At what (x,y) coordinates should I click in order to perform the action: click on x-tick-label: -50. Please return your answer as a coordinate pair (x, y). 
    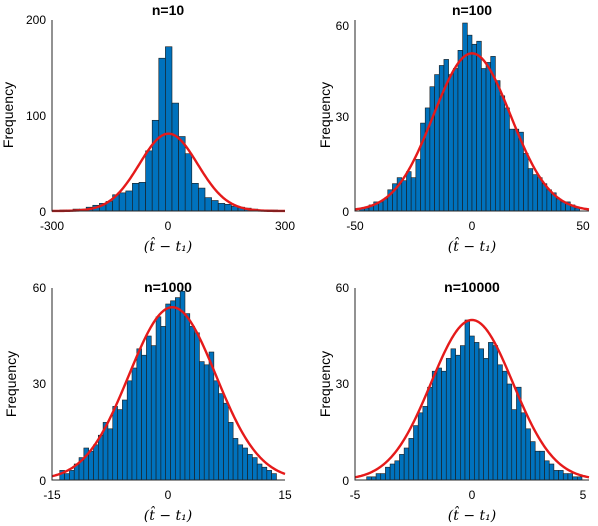
    Looking at the image, I should click on (355, 226).